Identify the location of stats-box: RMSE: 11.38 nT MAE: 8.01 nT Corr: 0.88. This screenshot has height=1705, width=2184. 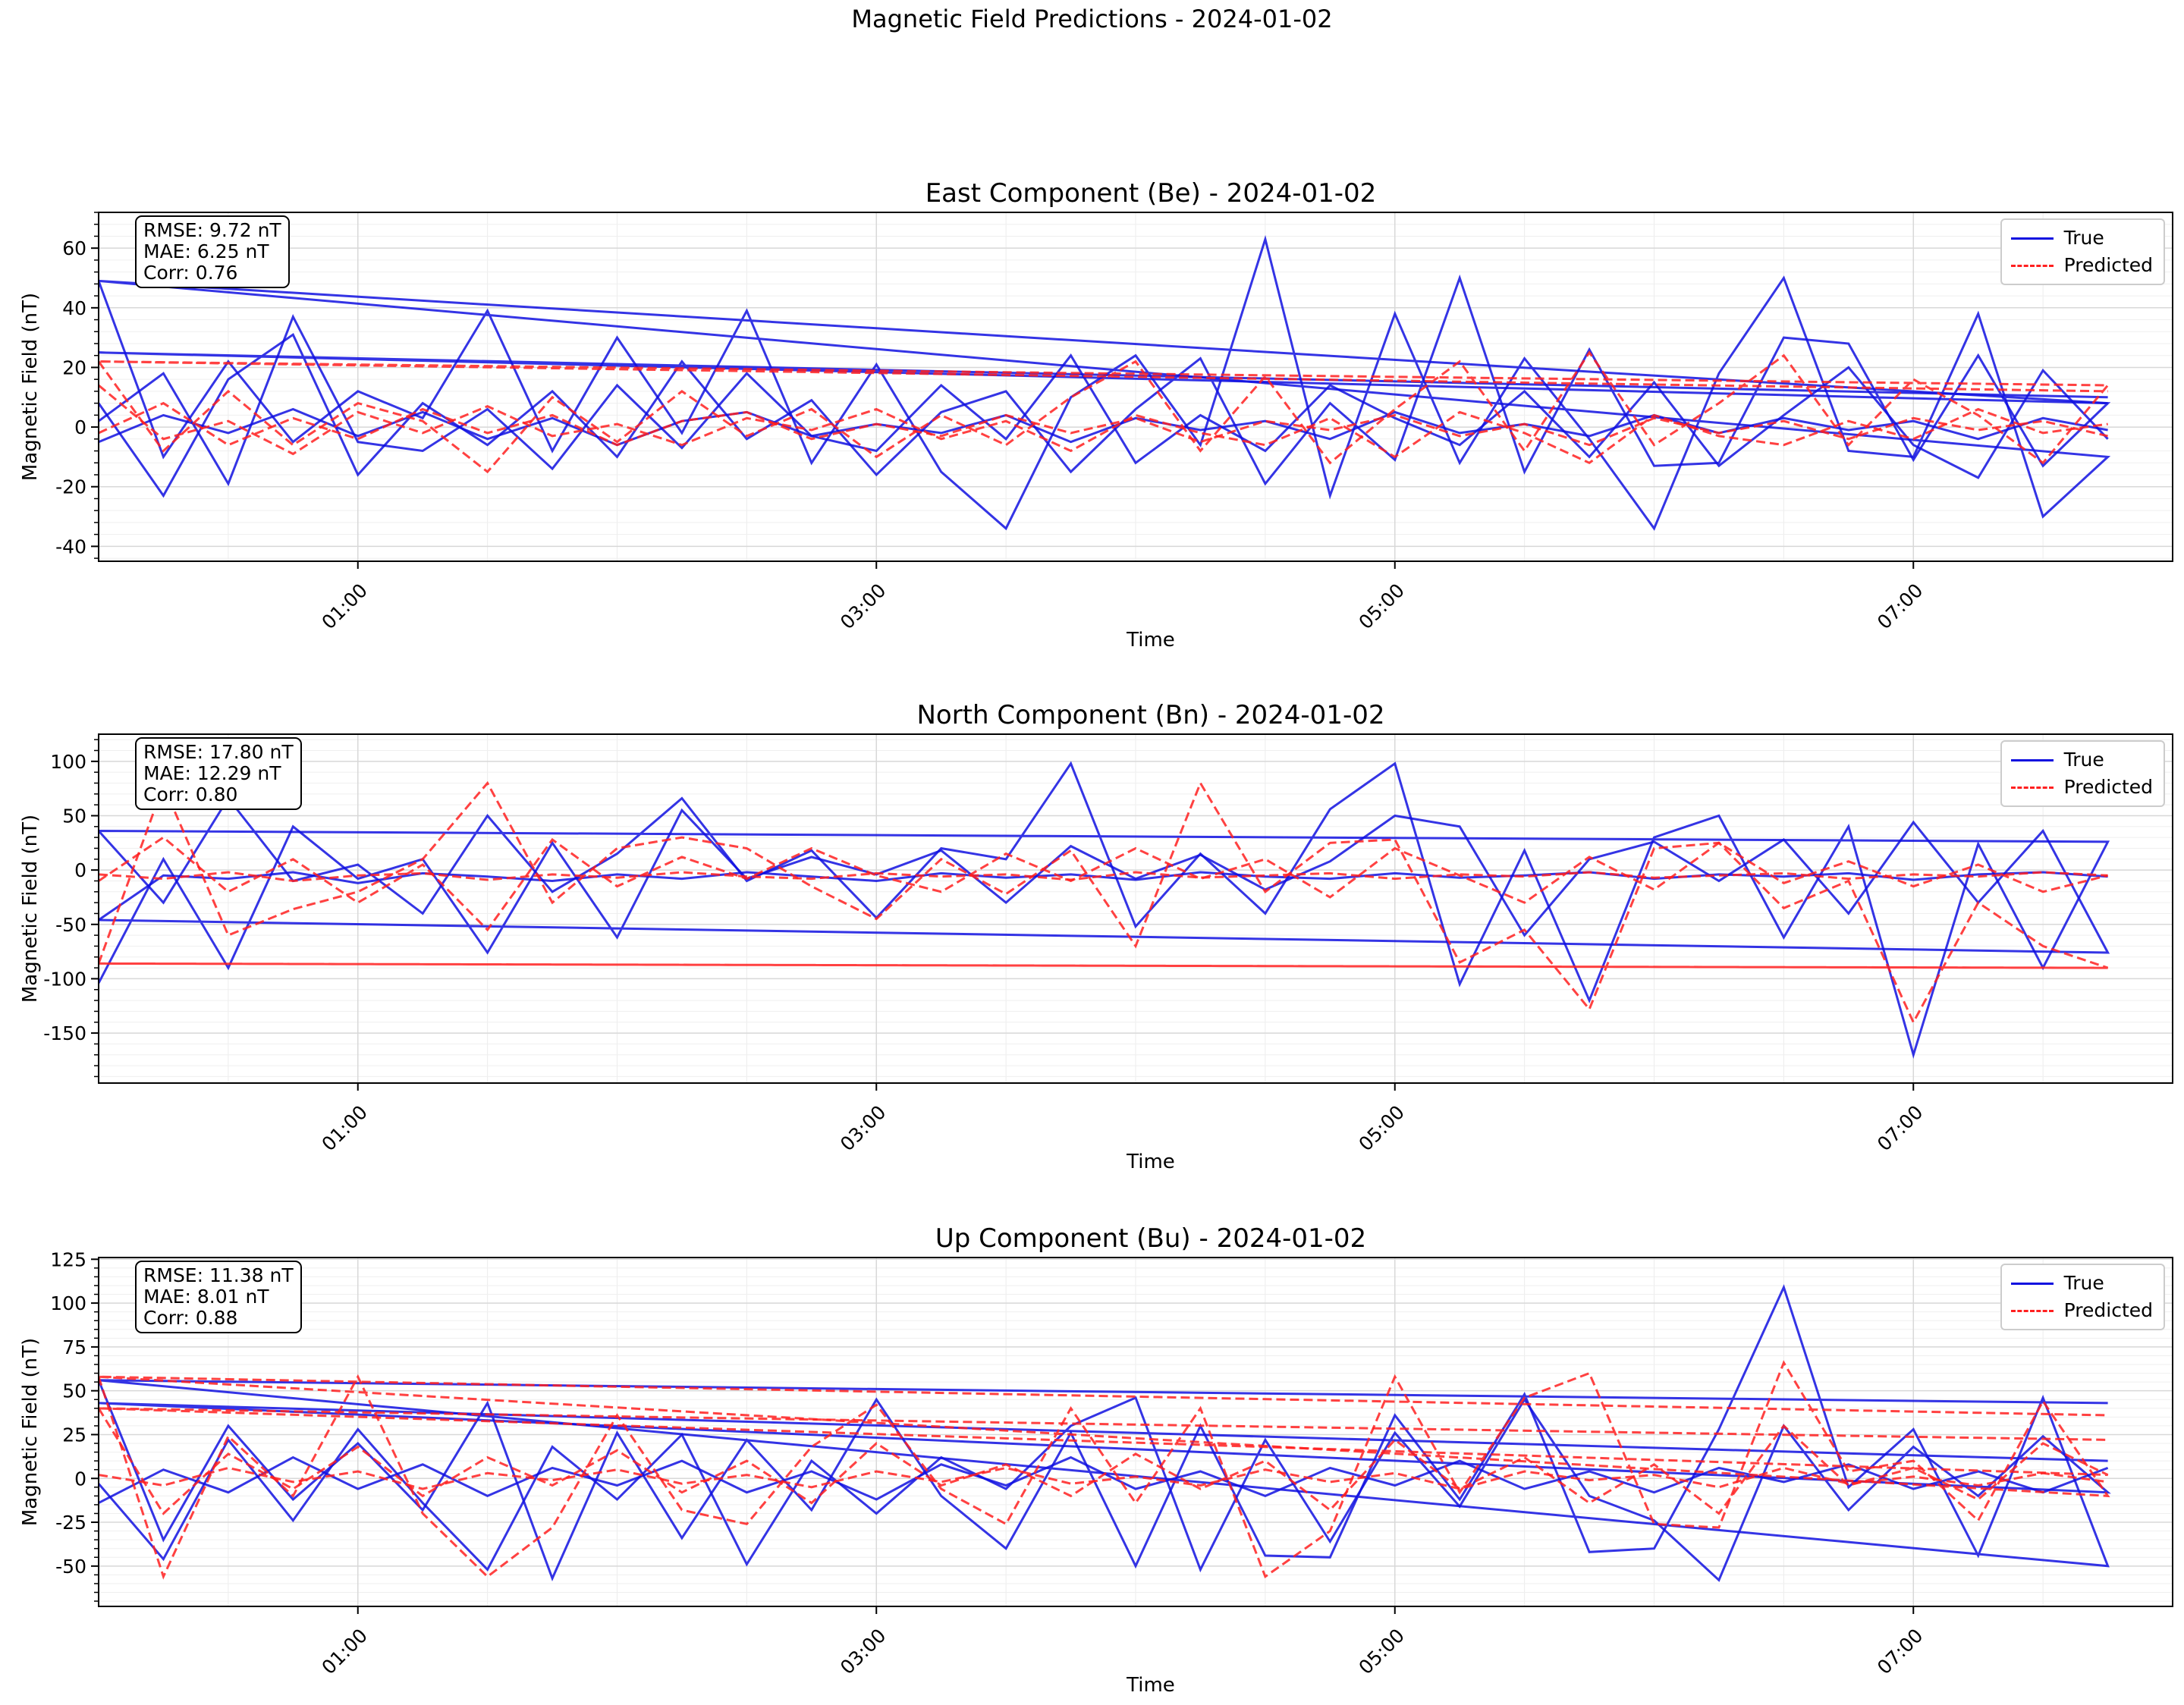
(218, 1297).